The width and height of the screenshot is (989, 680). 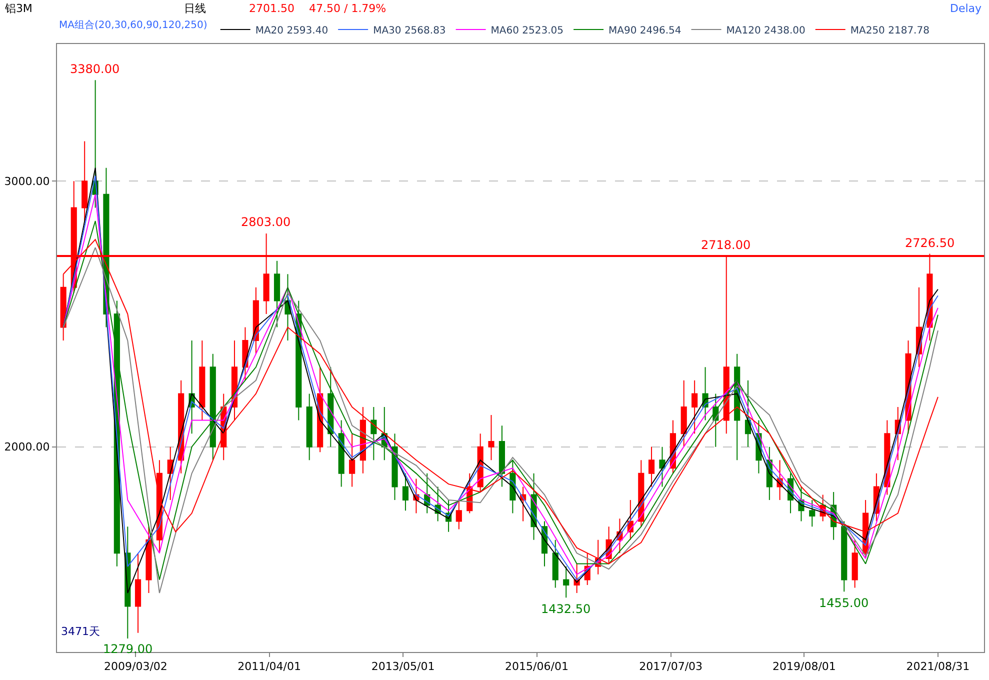 What do you see at coordinates (890, 30) in the screenshot?
I see `legend-label: MA250 2187.78` at bounding box center [890, 30].